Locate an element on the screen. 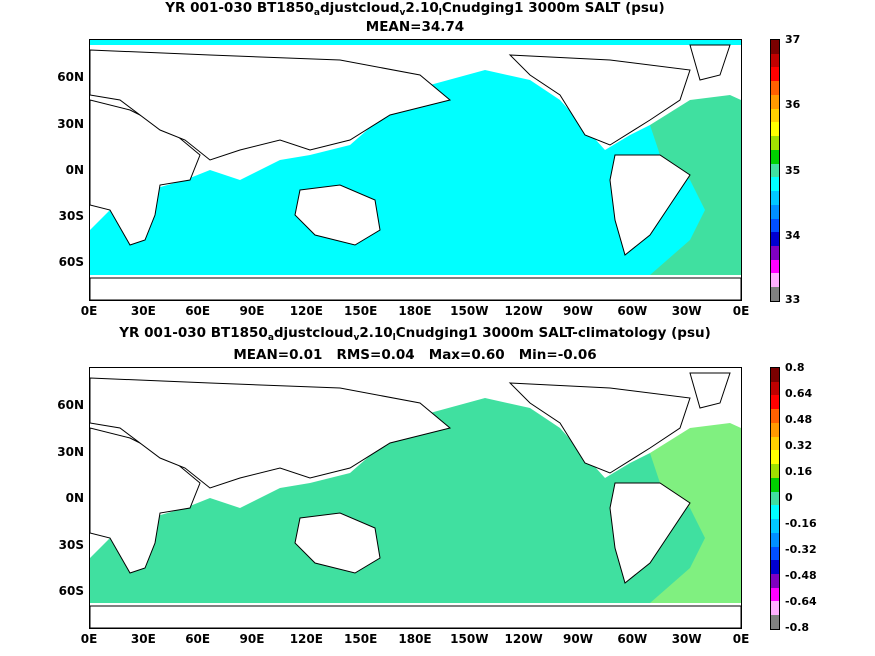 This screenshot has height=656, width=875. map1-colorbar-label: 33 is located at coordinates (793, 299).